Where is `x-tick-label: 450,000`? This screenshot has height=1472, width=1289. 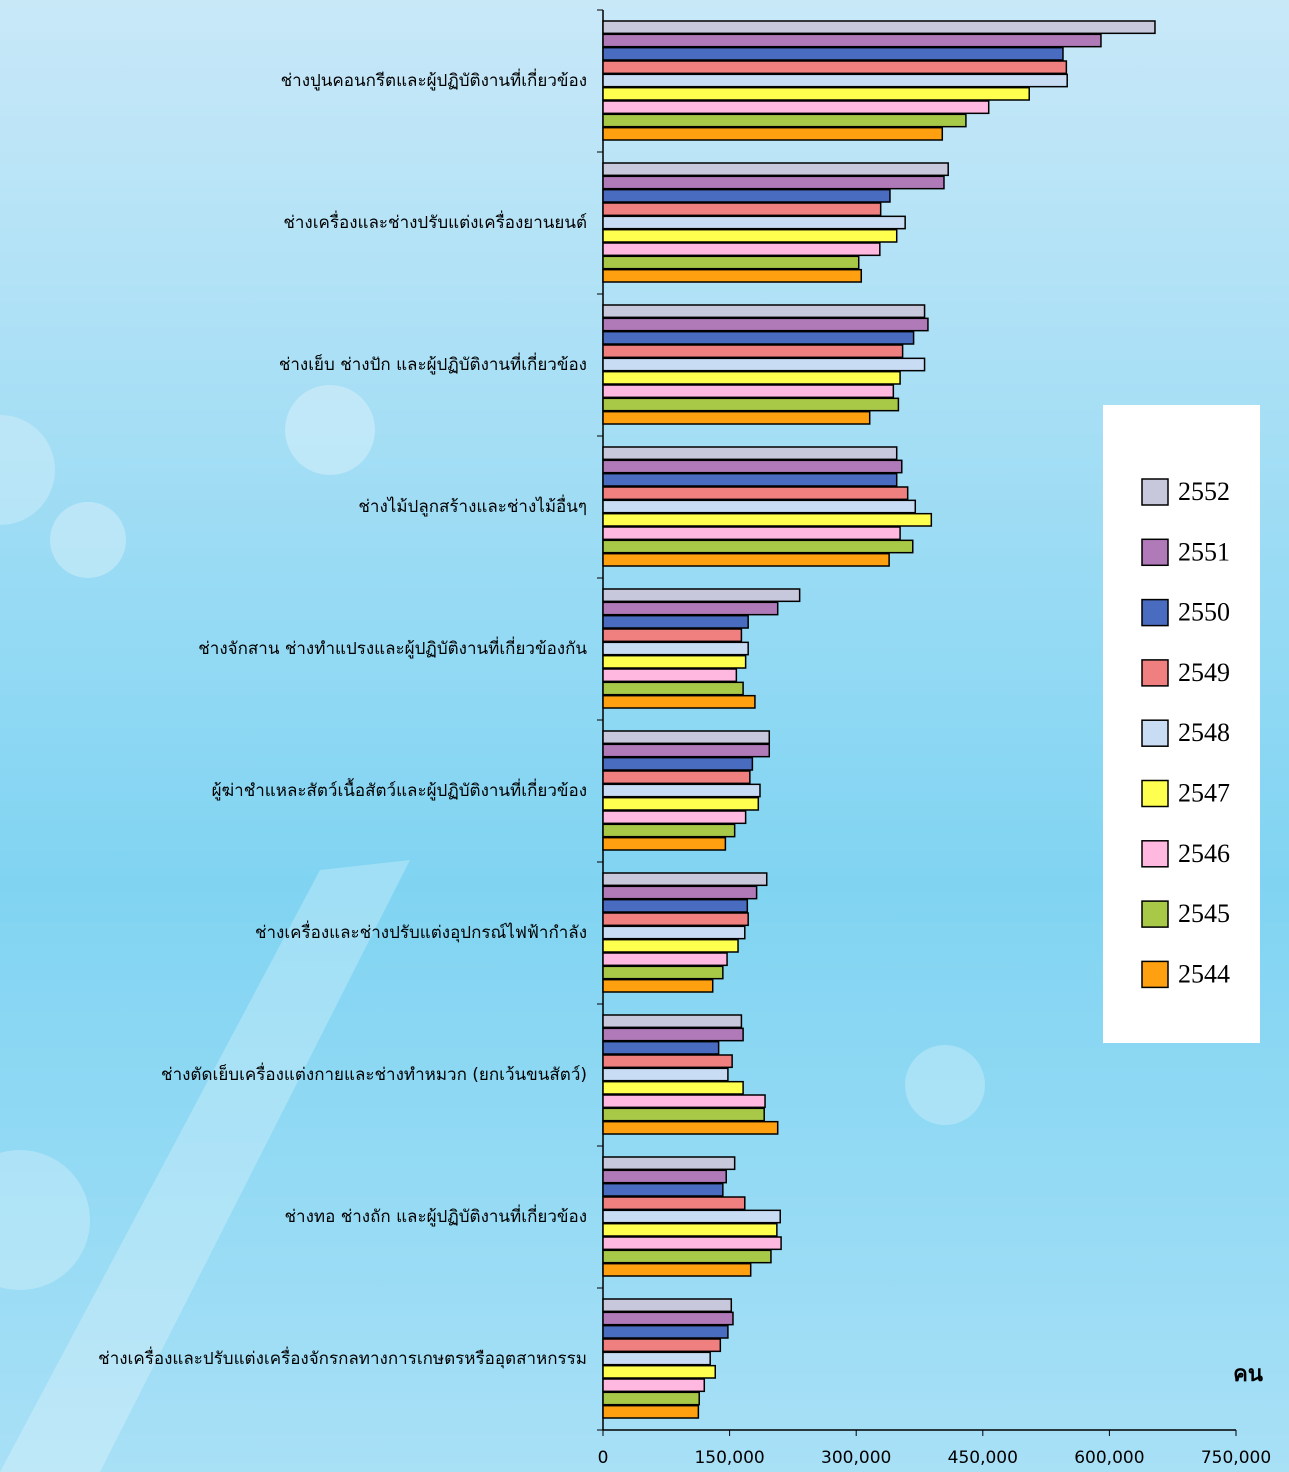 x-tick-label: 450,000 is located at coordinates (983, 1458).